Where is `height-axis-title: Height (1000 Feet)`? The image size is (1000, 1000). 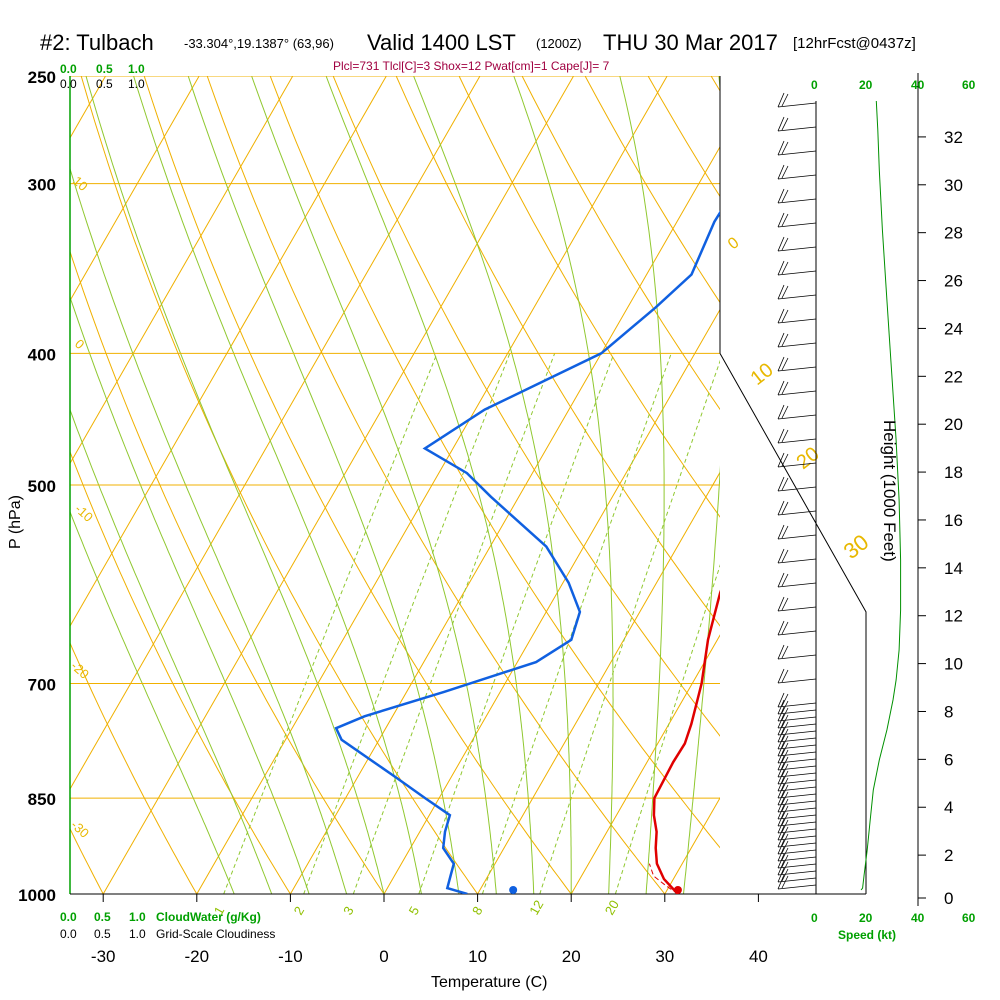 height-axis-title: Height (1000 Feet) is located at coordinates (889, 491).